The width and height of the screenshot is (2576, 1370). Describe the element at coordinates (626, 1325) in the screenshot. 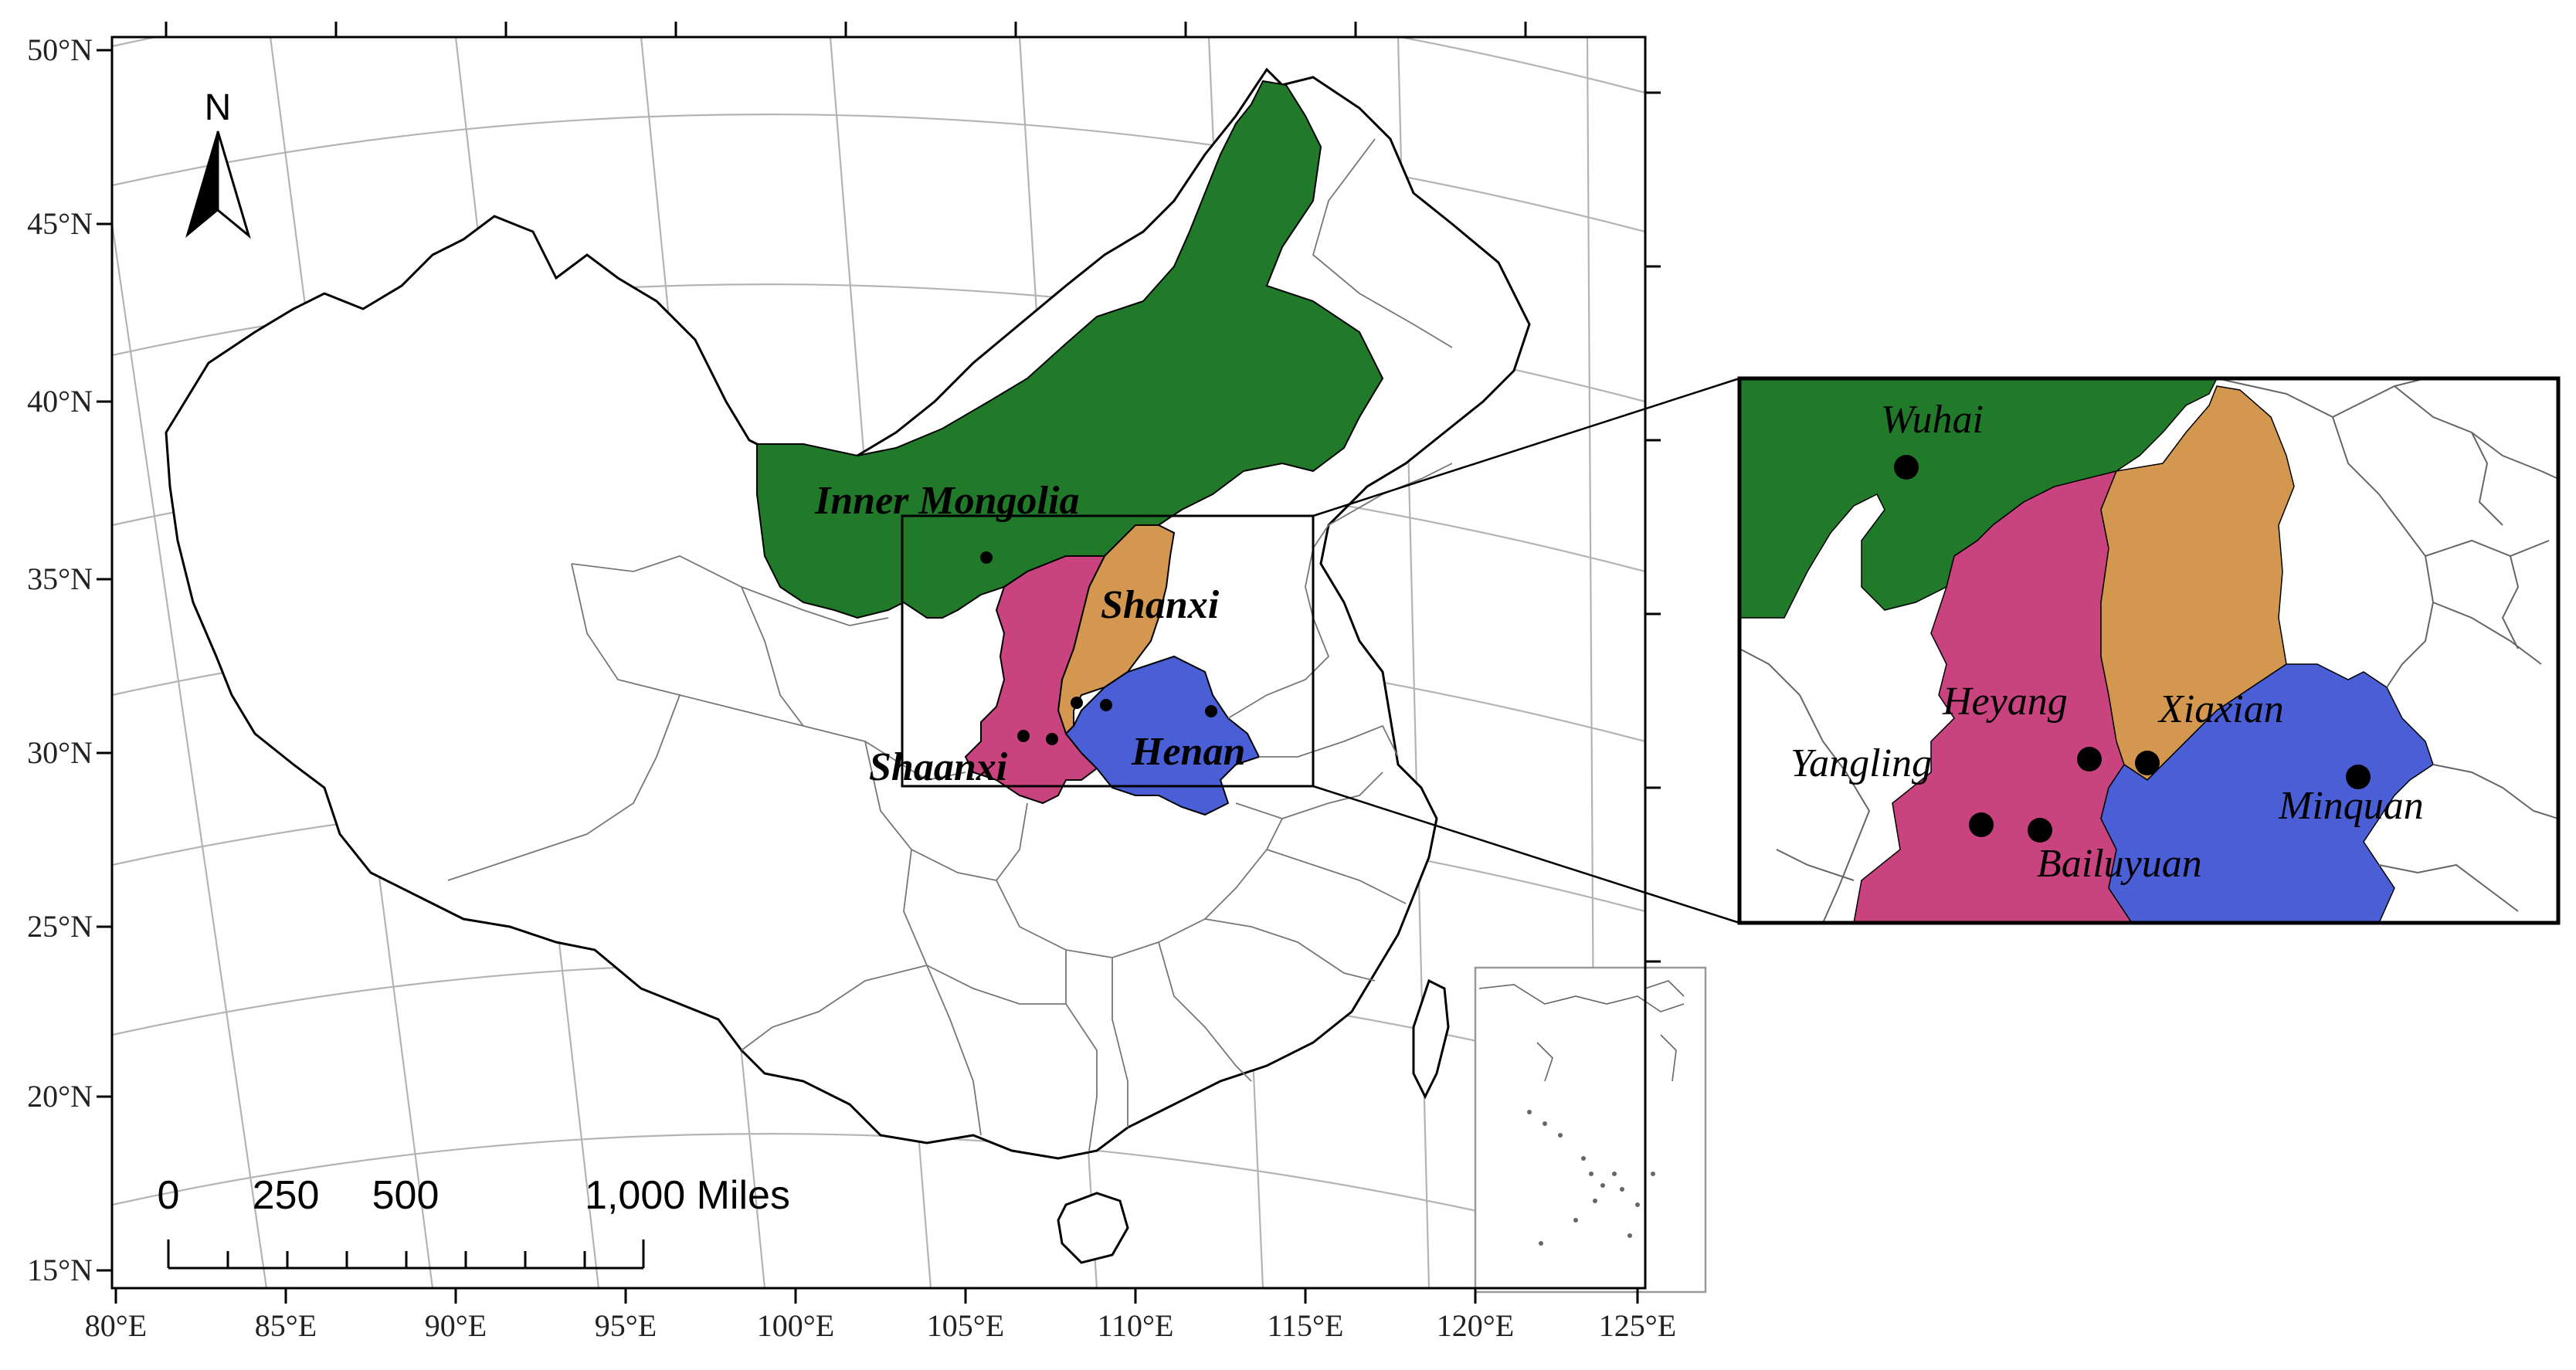

I see `lon-label: 95°E` at that location.